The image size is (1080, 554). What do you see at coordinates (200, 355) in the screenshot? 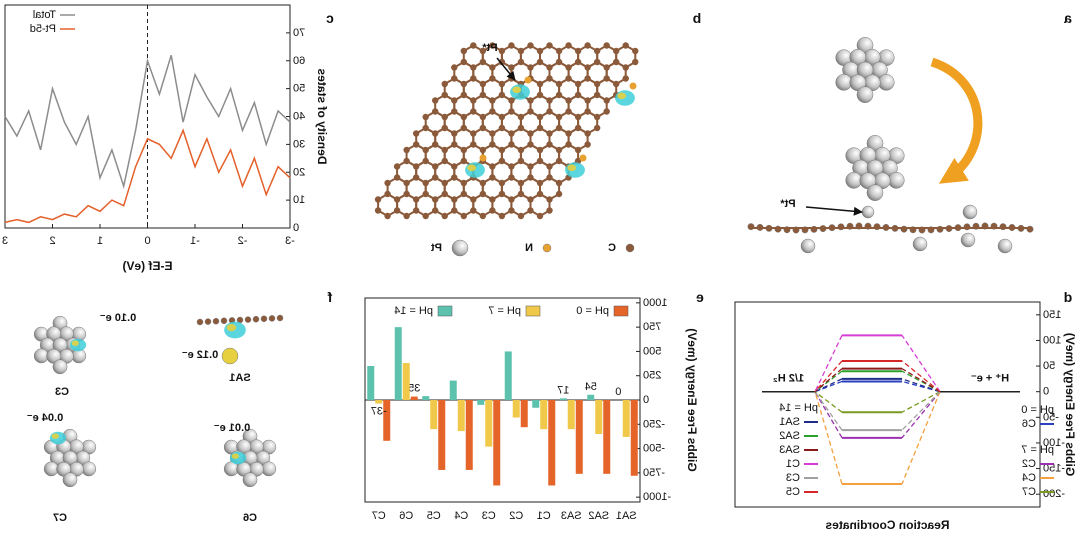
I see `charge-label: 0.12 e⁻` at bounding box center [200, 355].